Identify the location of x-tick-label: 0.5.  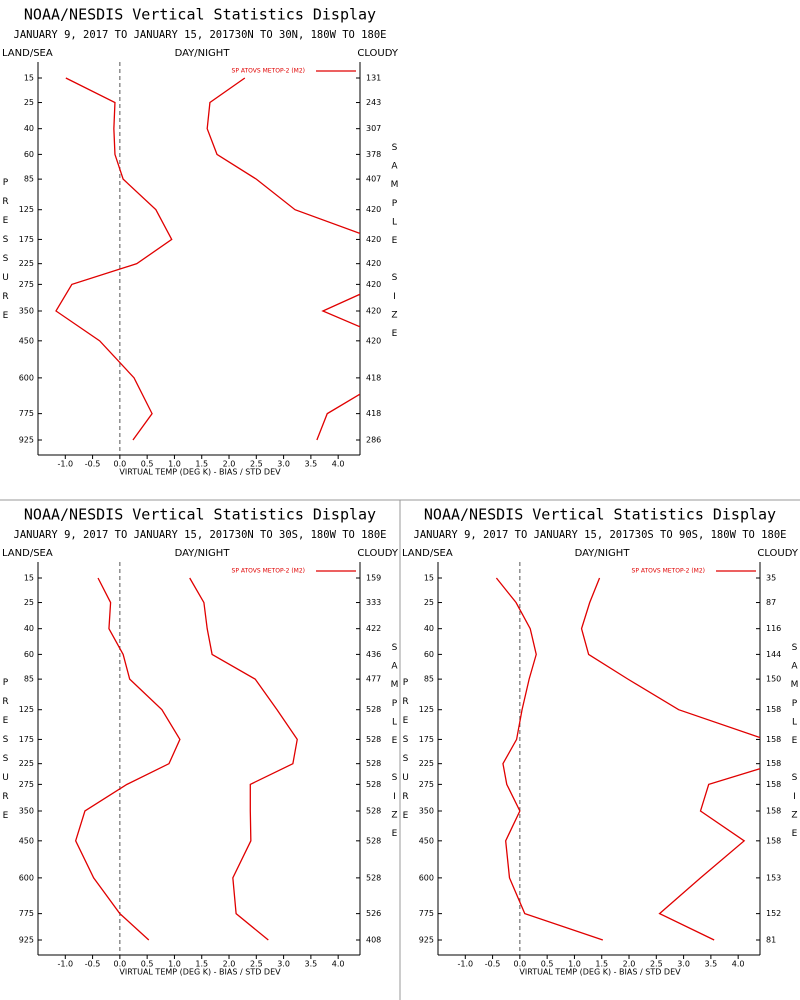
(147, 464).